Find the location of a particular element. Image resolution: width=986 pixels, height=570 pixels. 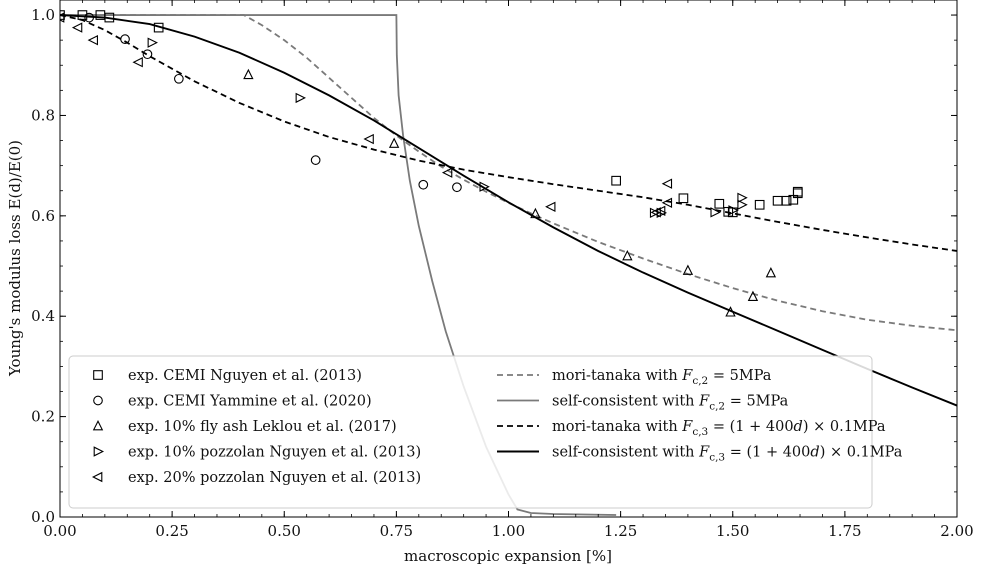

legend-label-6: self-consistent with Fc,2 = 5MPa is located at coordinates (670, 403).